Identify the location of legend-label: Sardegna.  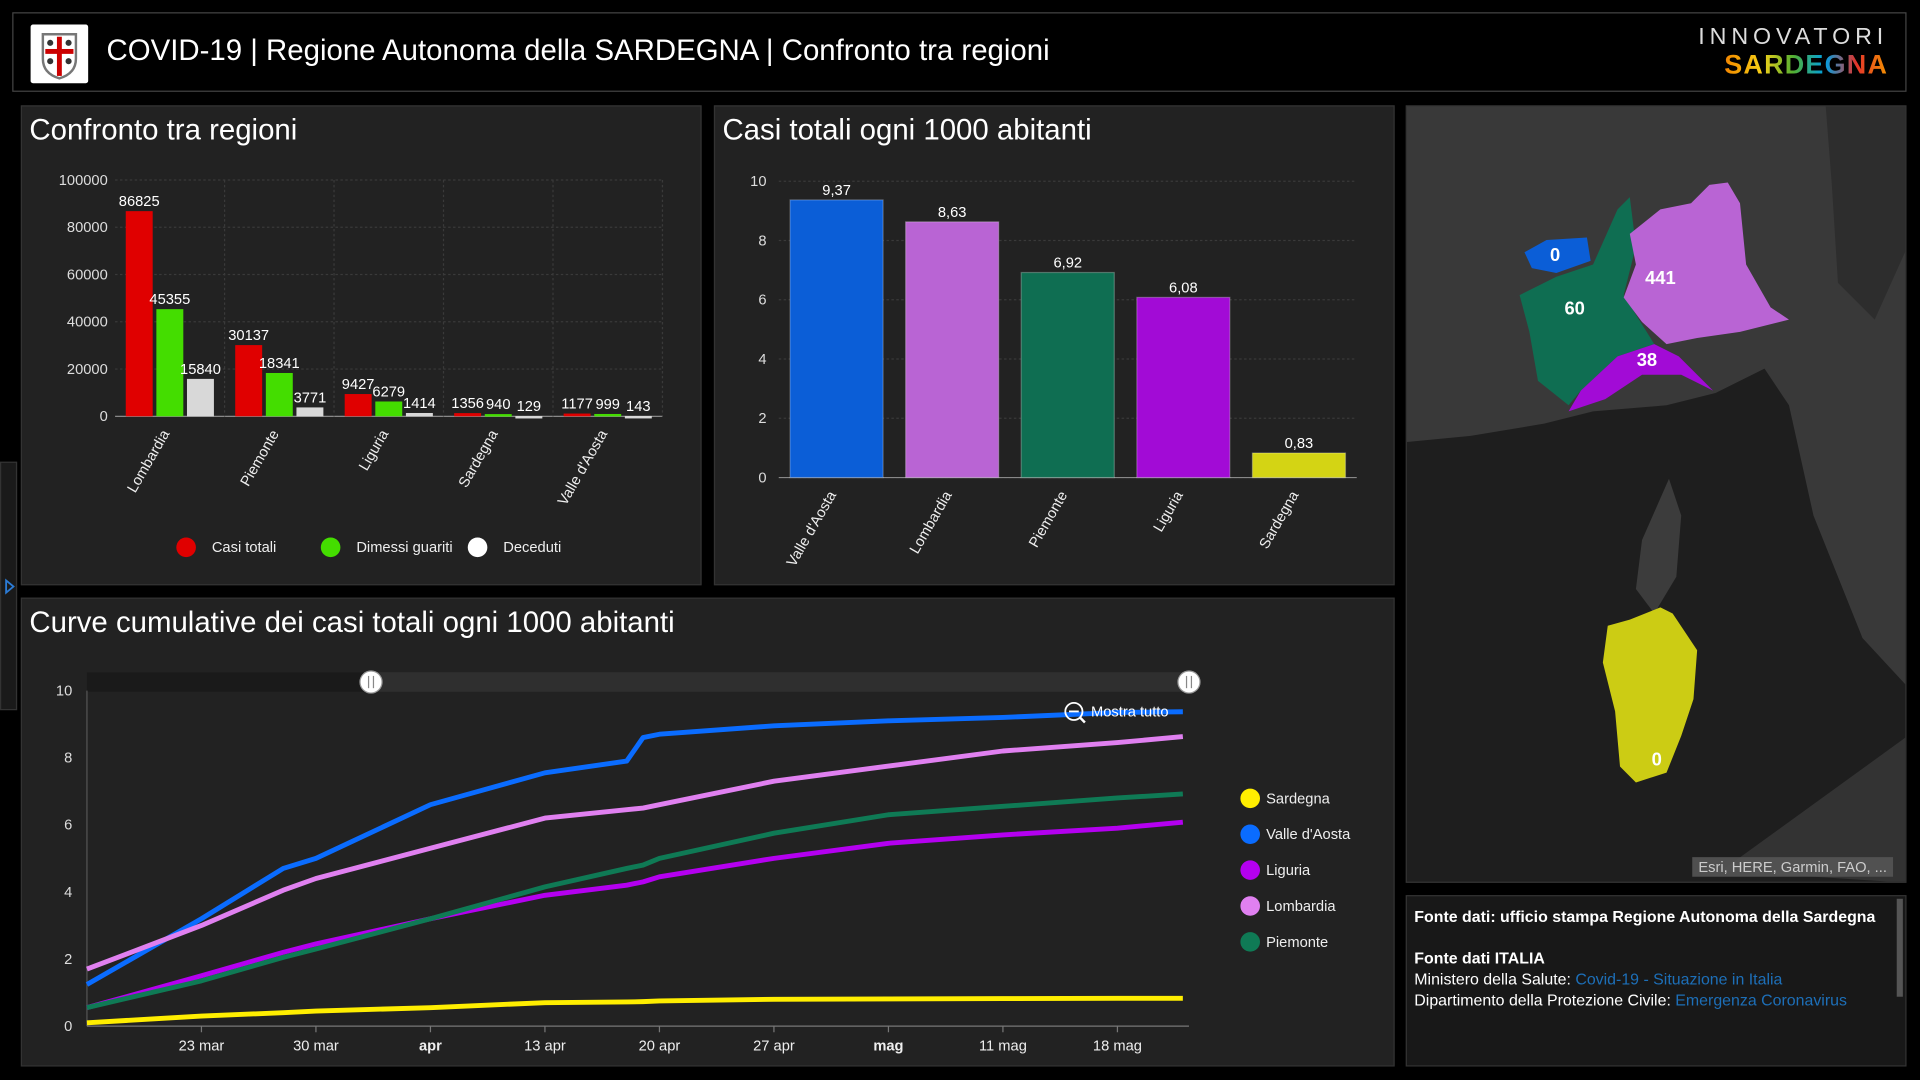
(1298, 799).